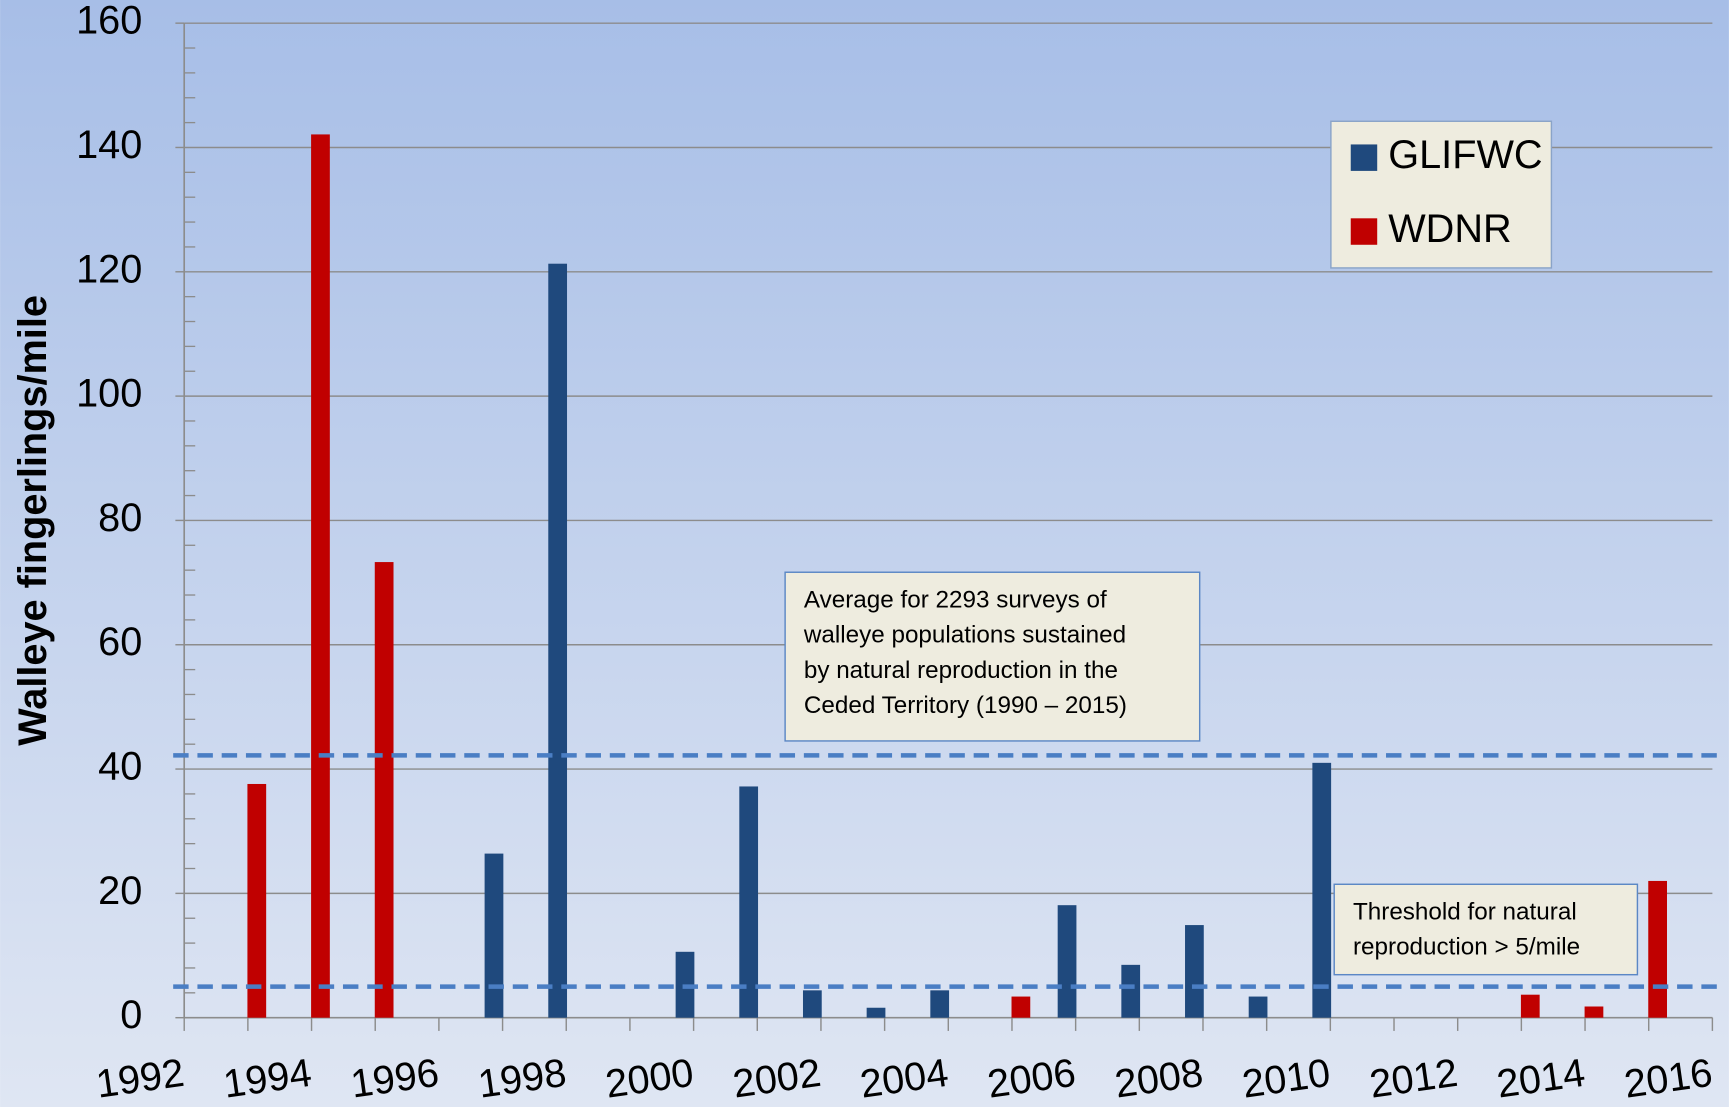  Describe the element at coordinates (131, 1015) in the screenshot. I see `y-tick-label: 0` at that location.